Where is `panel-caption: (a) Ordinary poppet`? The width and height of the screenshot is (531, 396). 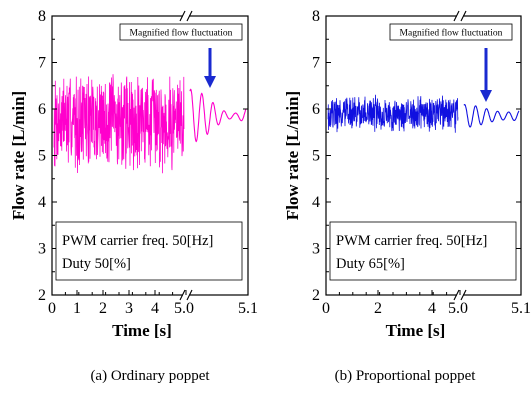 panel-caption: (a) Ordinary poppet is located at coordinates (150, 376).